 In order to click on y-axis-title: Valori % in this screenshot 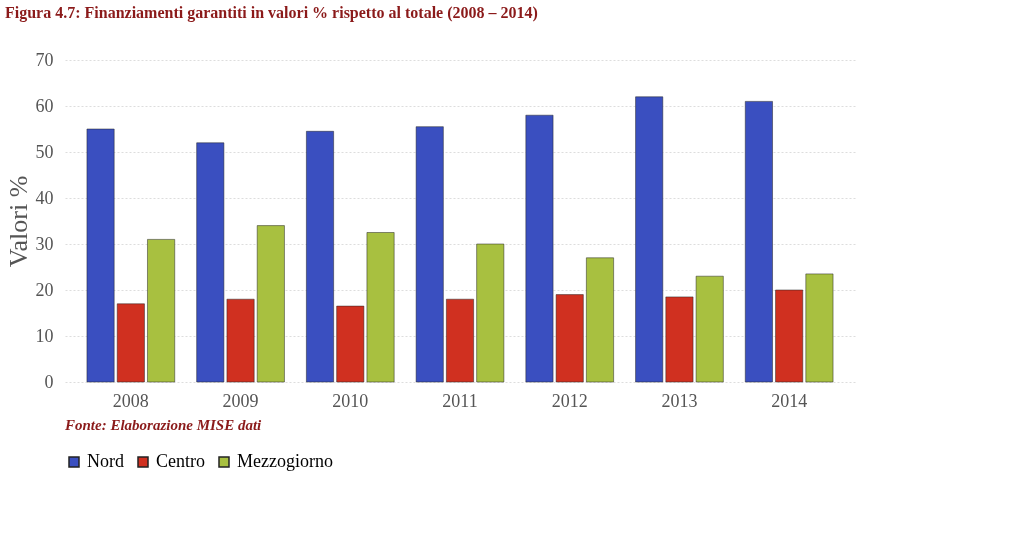, I will do `click(18, 221)`.